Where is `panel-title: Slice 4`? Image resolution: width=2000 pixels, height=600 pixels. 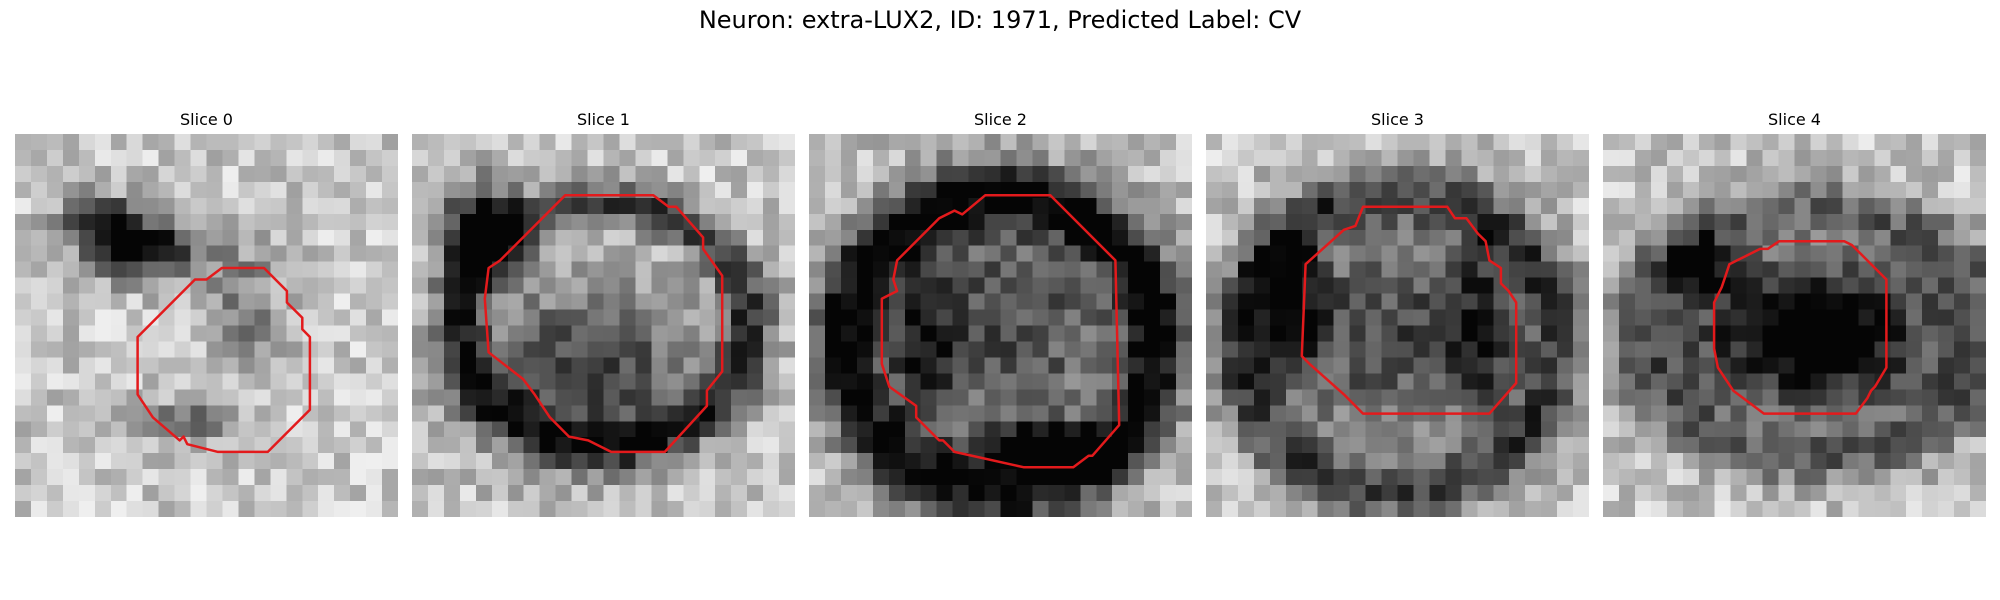
panel-title: Slice 4 is located at coordinates (1794, 119).